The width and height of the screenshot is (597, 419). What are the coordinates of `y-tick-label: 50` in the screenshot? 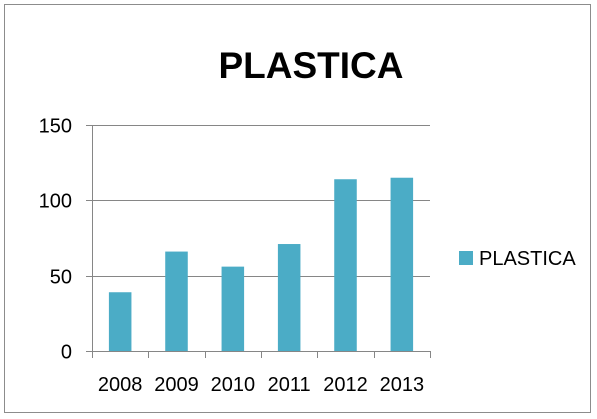 It's located at (61, 278).